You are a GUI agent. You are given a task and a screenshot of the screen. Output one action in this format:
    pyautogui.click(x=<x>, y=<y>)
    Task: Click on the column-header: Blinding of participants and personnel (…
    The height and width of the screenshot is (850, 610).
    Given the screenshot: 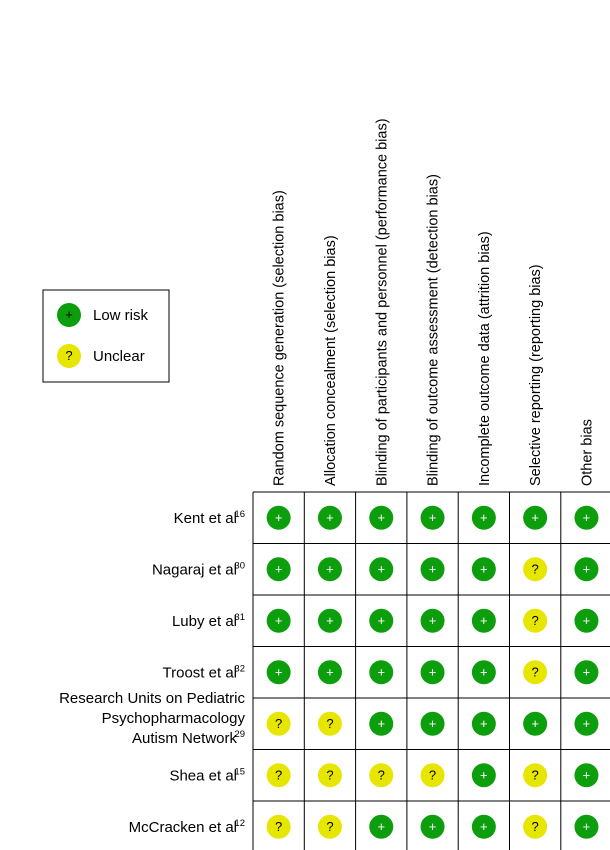 What is the action you would take?
    pyautogui.click(x=382, y=302)
    